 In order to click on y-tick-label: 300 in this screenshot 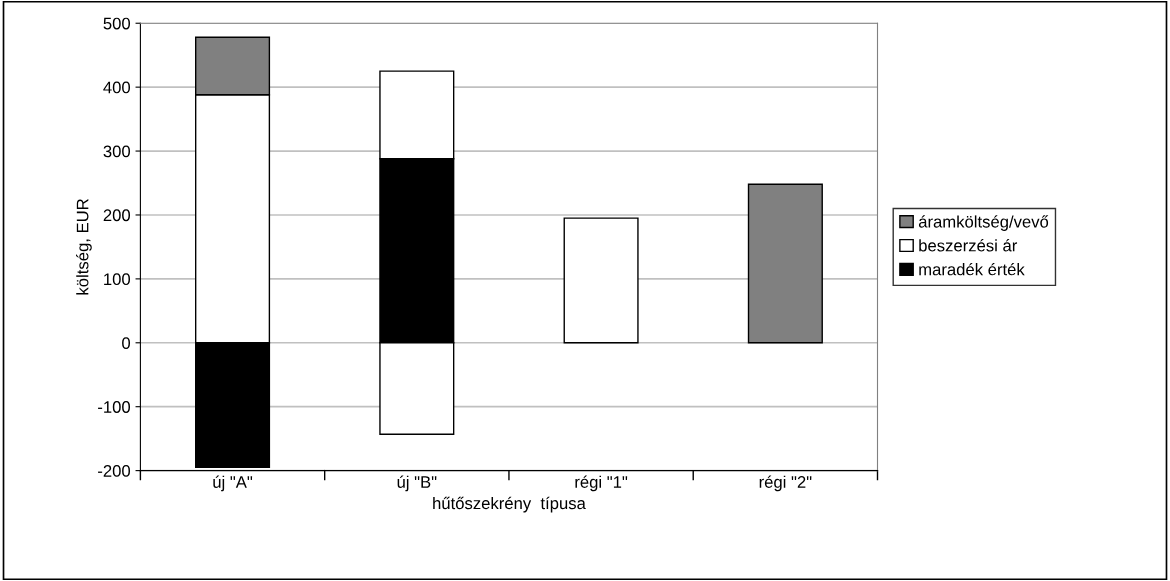, I will do `click(117, 151)`.